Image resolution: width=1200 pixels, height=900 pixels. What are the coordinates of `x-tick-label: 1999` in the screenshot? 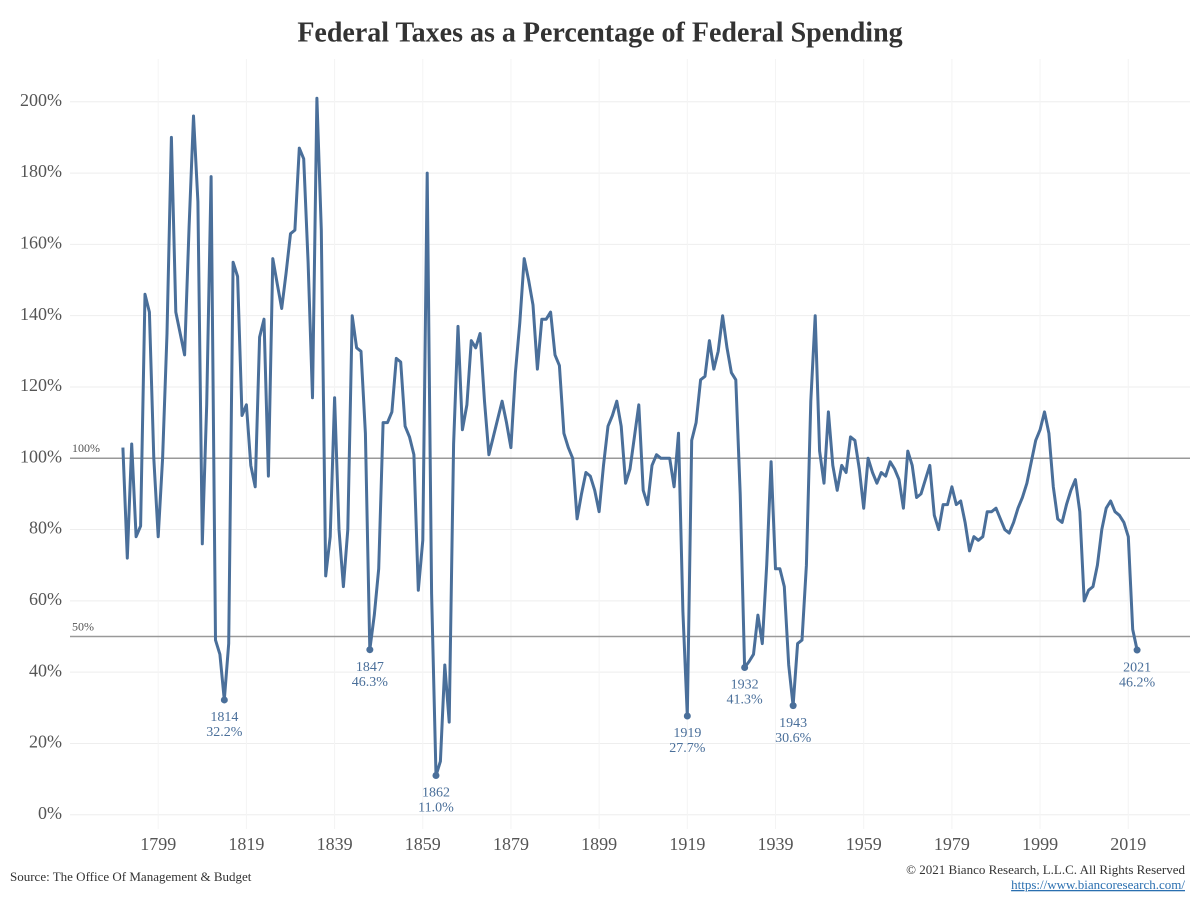 It's located at (1040, 844).